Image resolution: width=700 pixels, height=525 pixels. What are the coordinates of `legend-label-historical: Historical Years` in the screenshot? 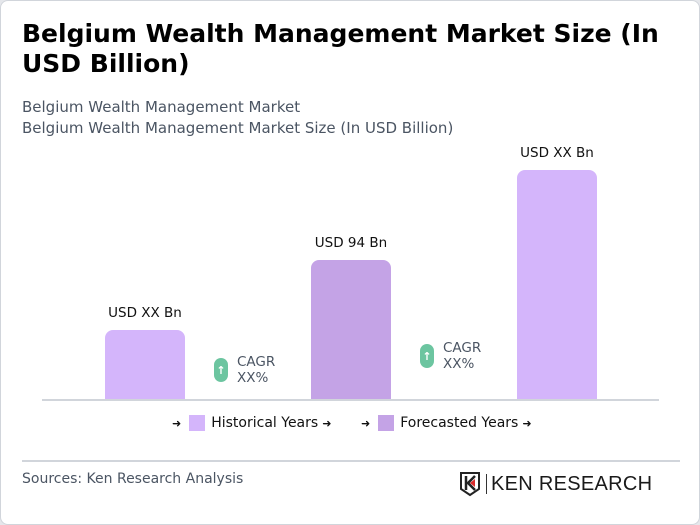 It's located at (265, 423).